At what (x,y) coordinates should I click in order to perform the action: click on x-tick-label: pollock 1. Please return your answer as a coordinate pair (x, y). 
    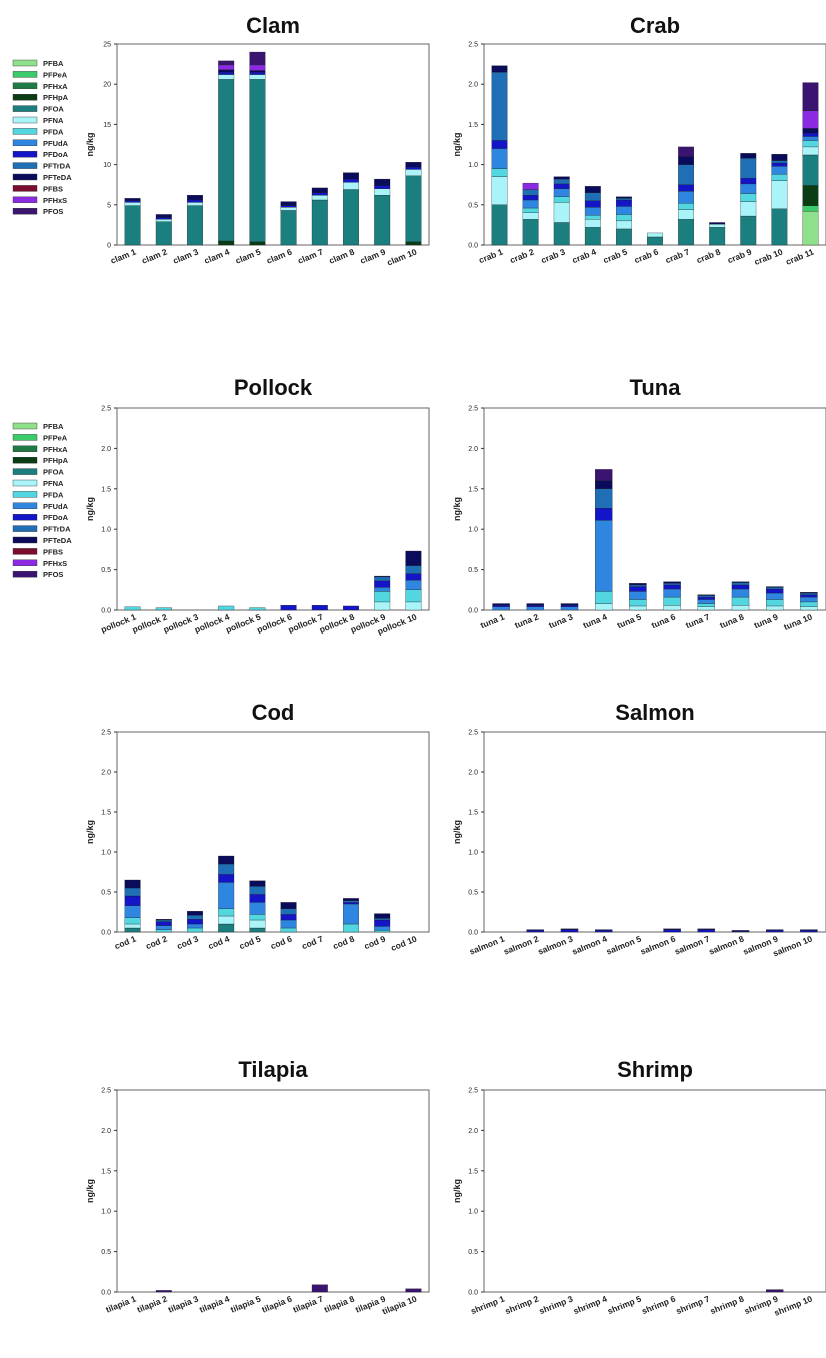
    Looking at the image, I should click on (118, 622).